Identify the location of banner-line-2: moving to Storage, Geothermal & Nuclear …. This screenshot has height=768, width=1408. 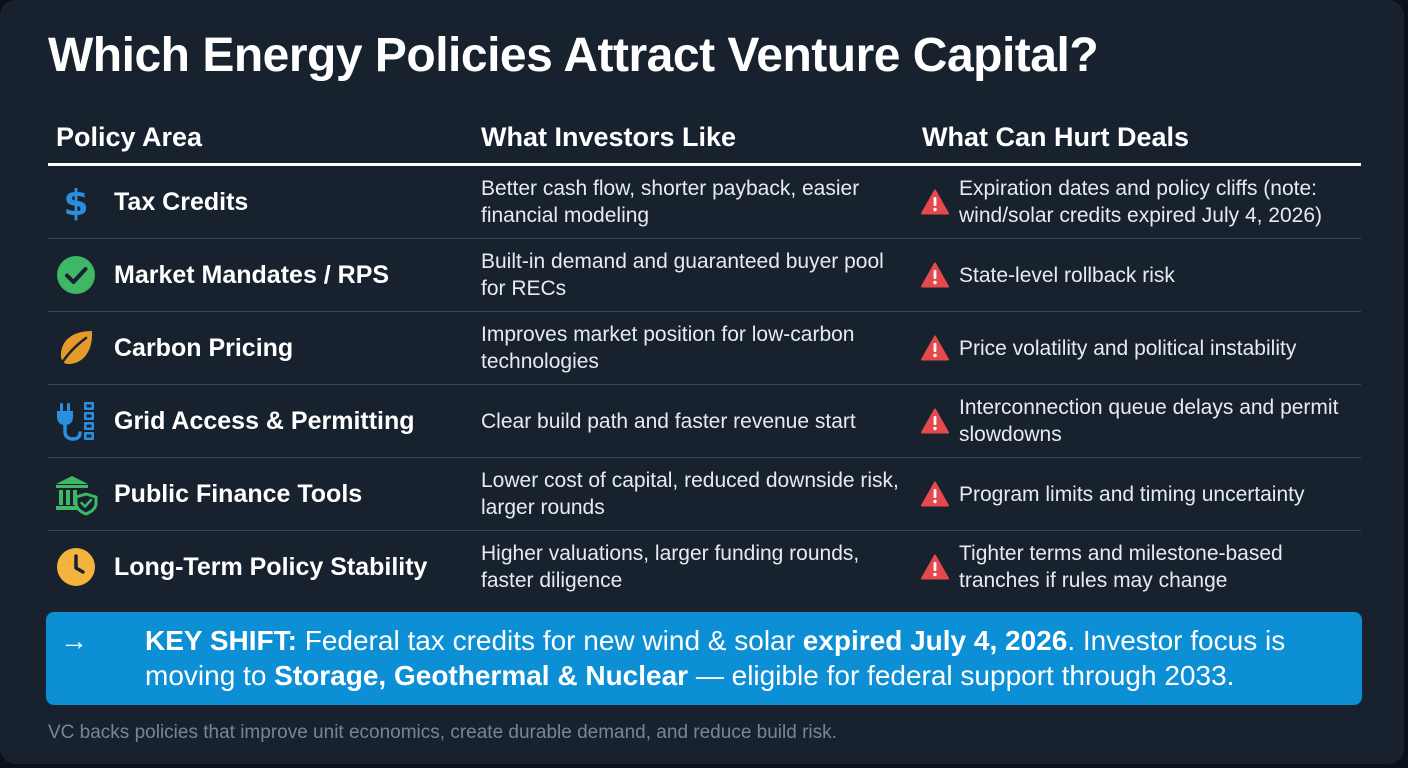
(753, 675).